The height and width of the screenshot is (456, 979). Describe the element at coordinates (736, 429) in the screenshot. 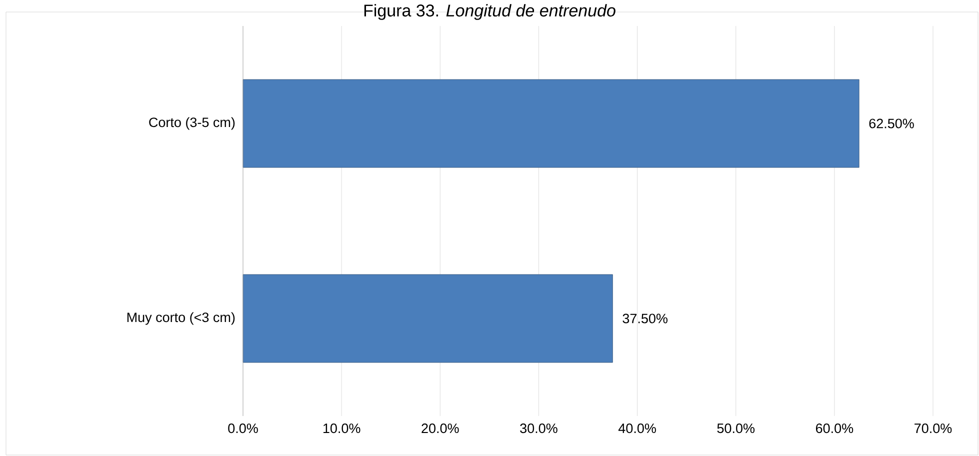

I see `x-tick-label: 50.0%` at that location.